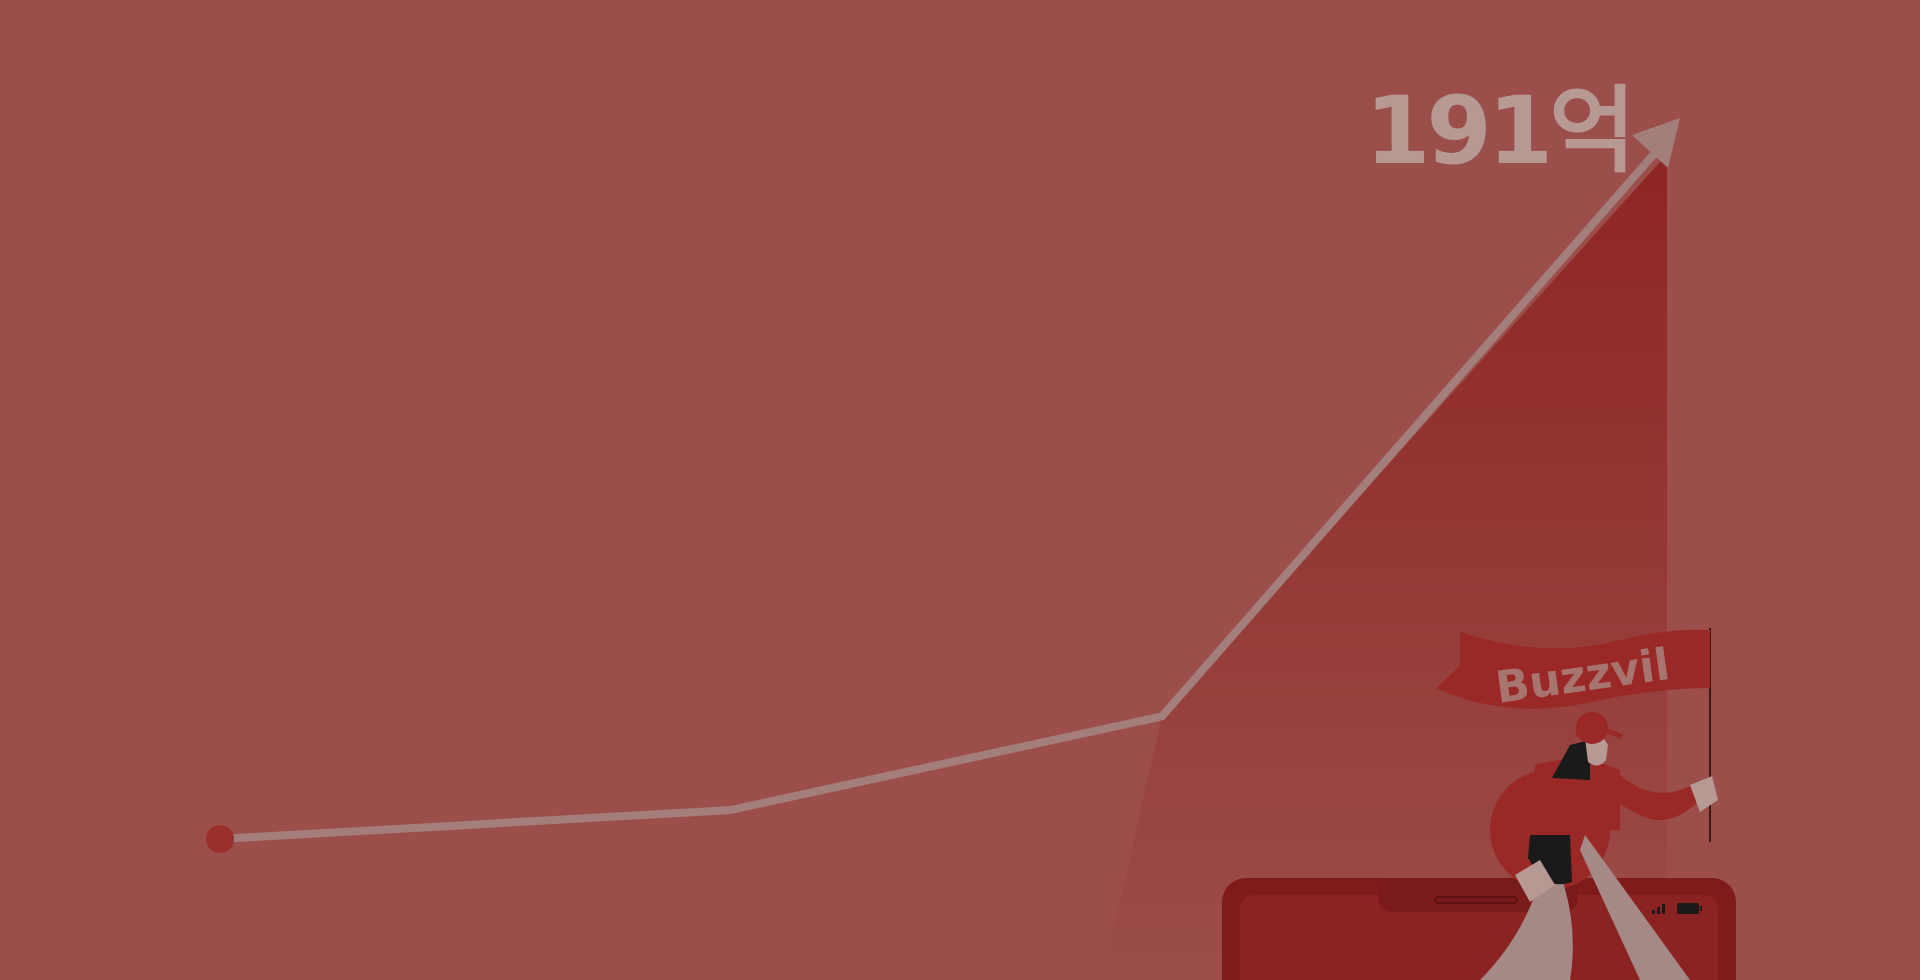 Image resolution: width=1920 pixels, height=980 pixels. I want to click on signal-icon, so click(1658, 909).